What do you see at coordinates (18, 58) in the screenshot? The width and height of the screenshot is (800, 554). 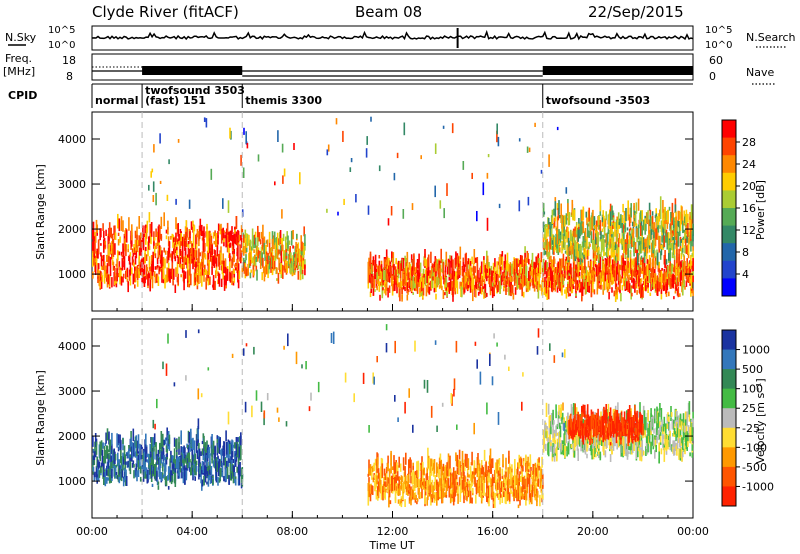 I see `freq-label: Freq.` at bounding box center [18, 58].